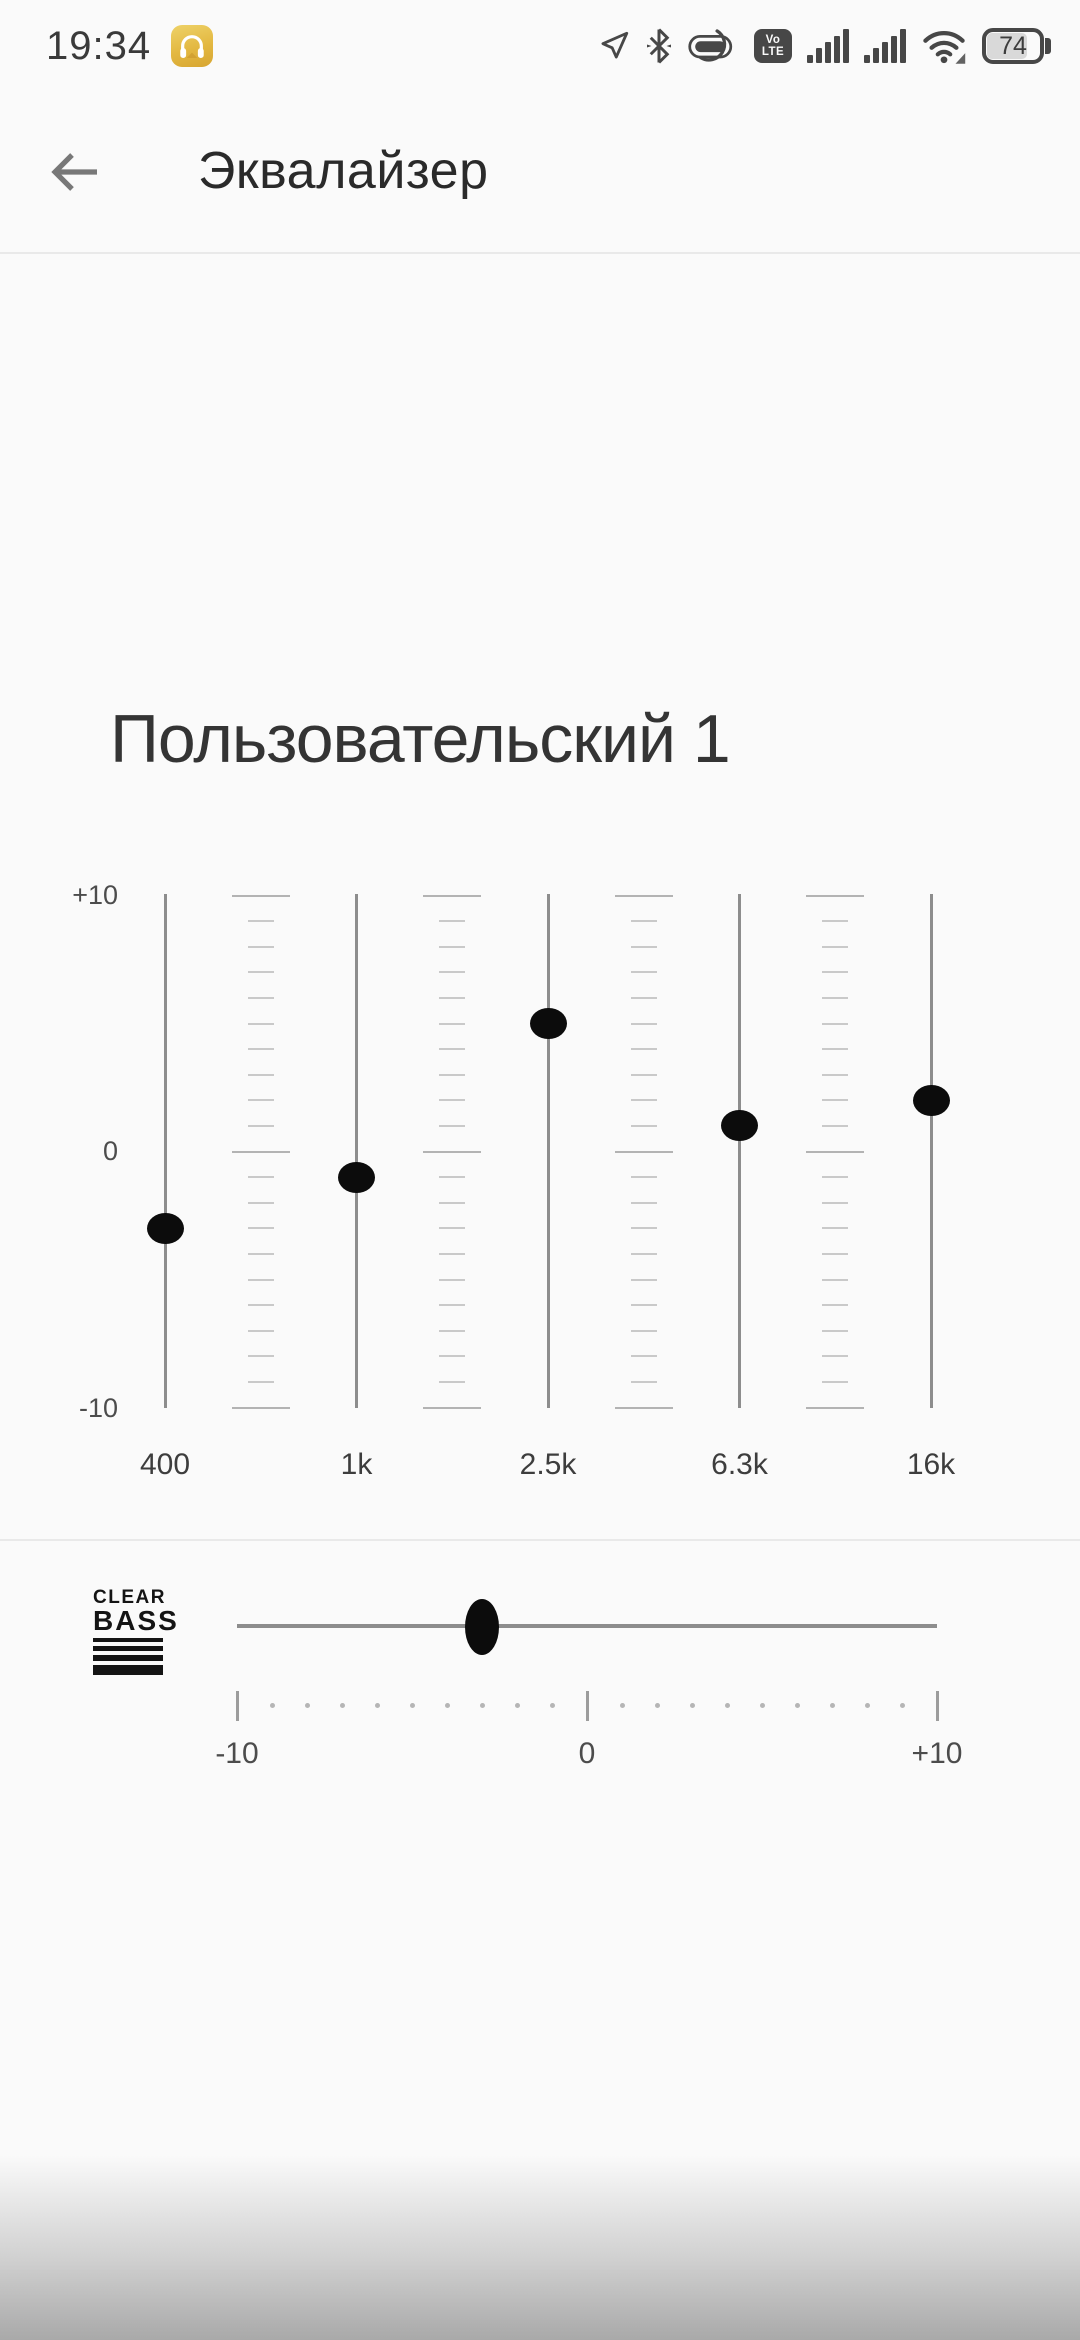 The image size is (1080, 2340). I want to click on clear-bass-logo-line2: BASS, so click(136, 1620).